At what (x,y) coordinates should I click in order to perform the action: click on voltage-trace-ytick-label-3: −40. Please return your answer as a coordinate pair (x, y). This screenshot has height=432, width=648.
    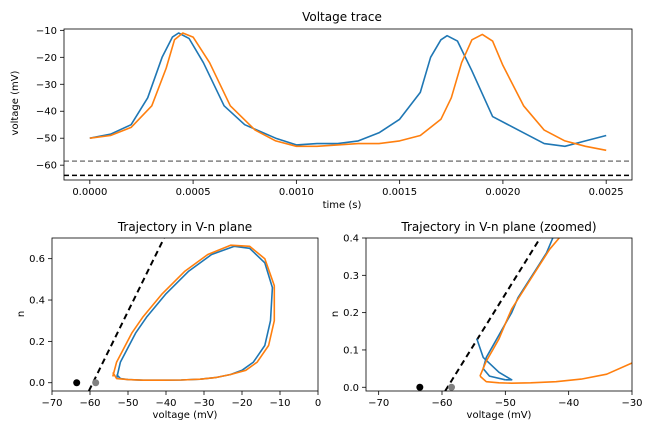
    Looking at the image, I should click on (46, 112).